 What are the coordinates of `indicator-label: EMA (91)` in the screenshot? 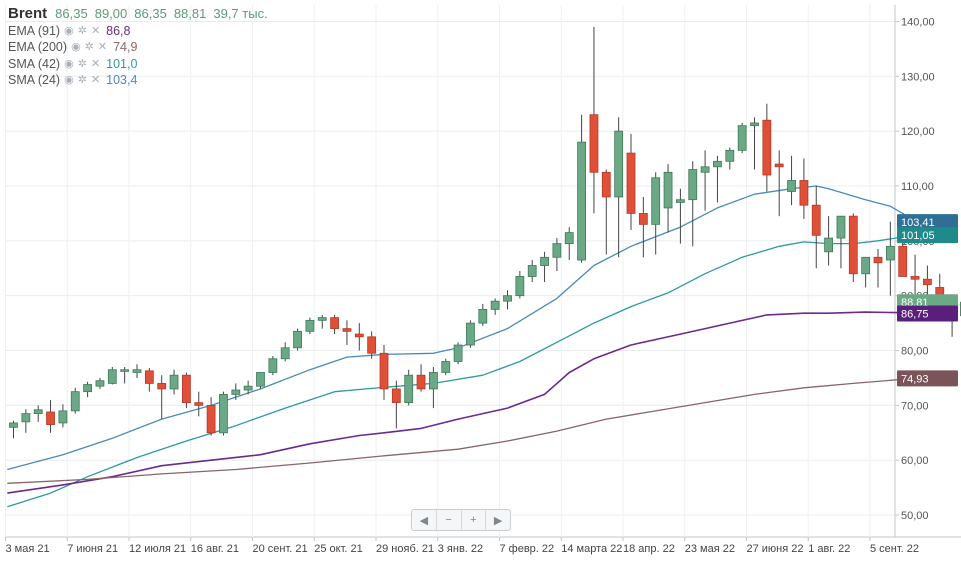 It's located at (34, 30).